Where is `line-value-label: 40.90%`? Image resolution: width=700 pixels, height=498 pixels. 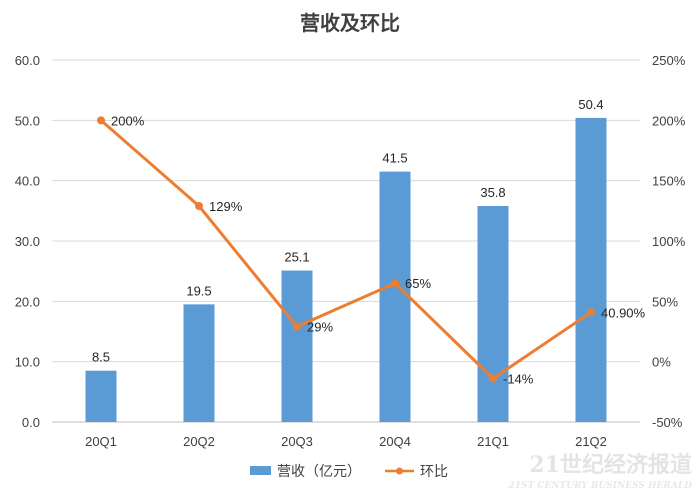
line-value-label: 40.90% is located at coordinates (623, 312).